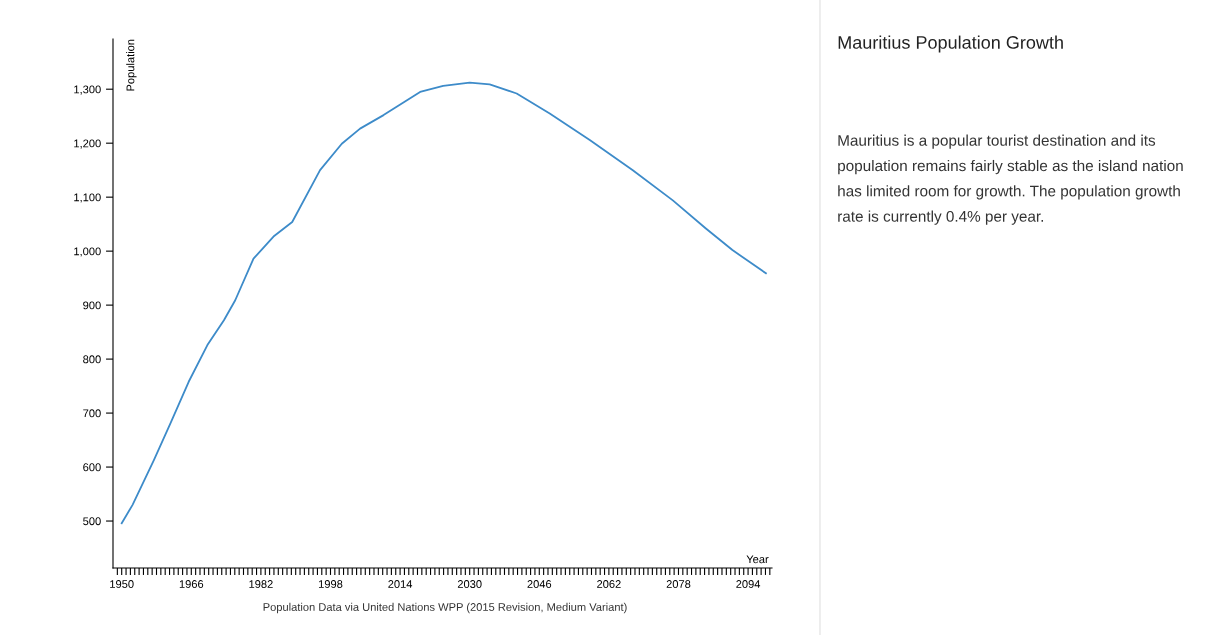  I want to click on y-tick-label: 900, so click(92, 305).